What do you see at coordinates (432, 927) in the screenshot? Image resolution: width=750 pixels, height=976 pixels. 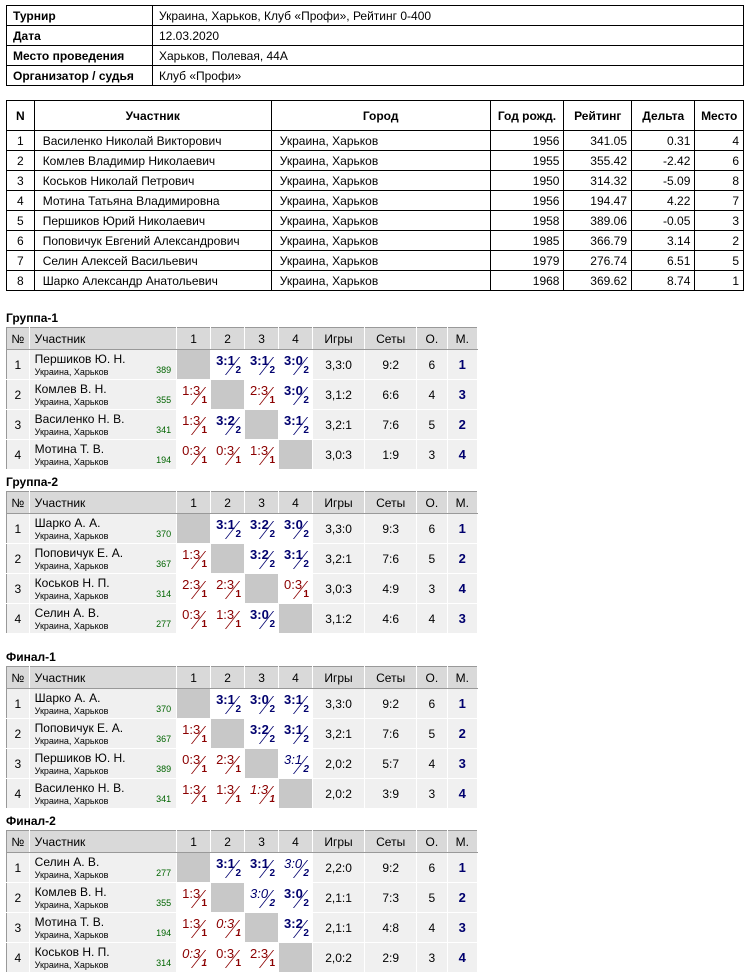 I see `points-cell: 4` at bounding box center [432, 927].